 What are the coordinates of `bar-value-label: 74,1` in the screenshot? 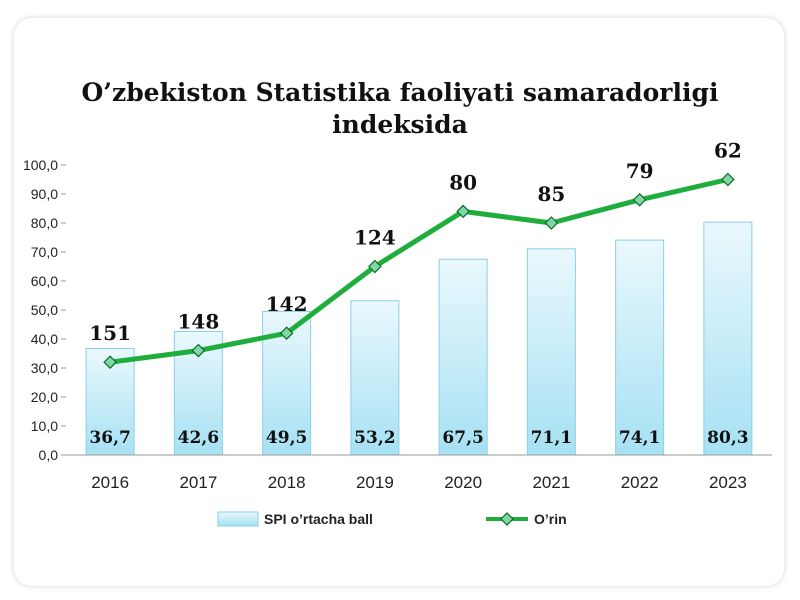 It's located at (639, 438).